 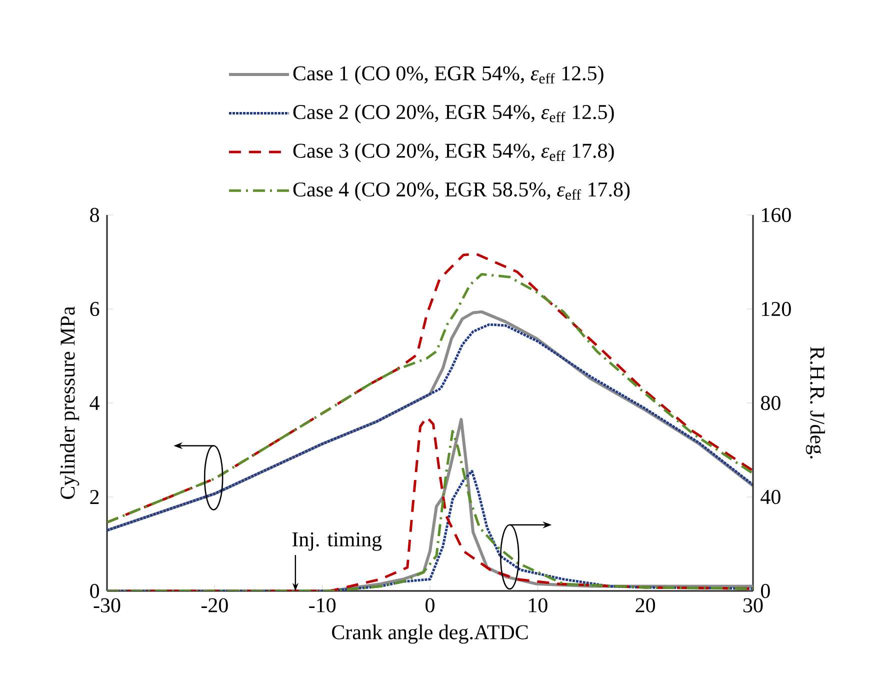 What do you see at coordinates (776, 215) in the screenshot?
I see `y2-tick-label: 160` at bounding box center [776, 215].